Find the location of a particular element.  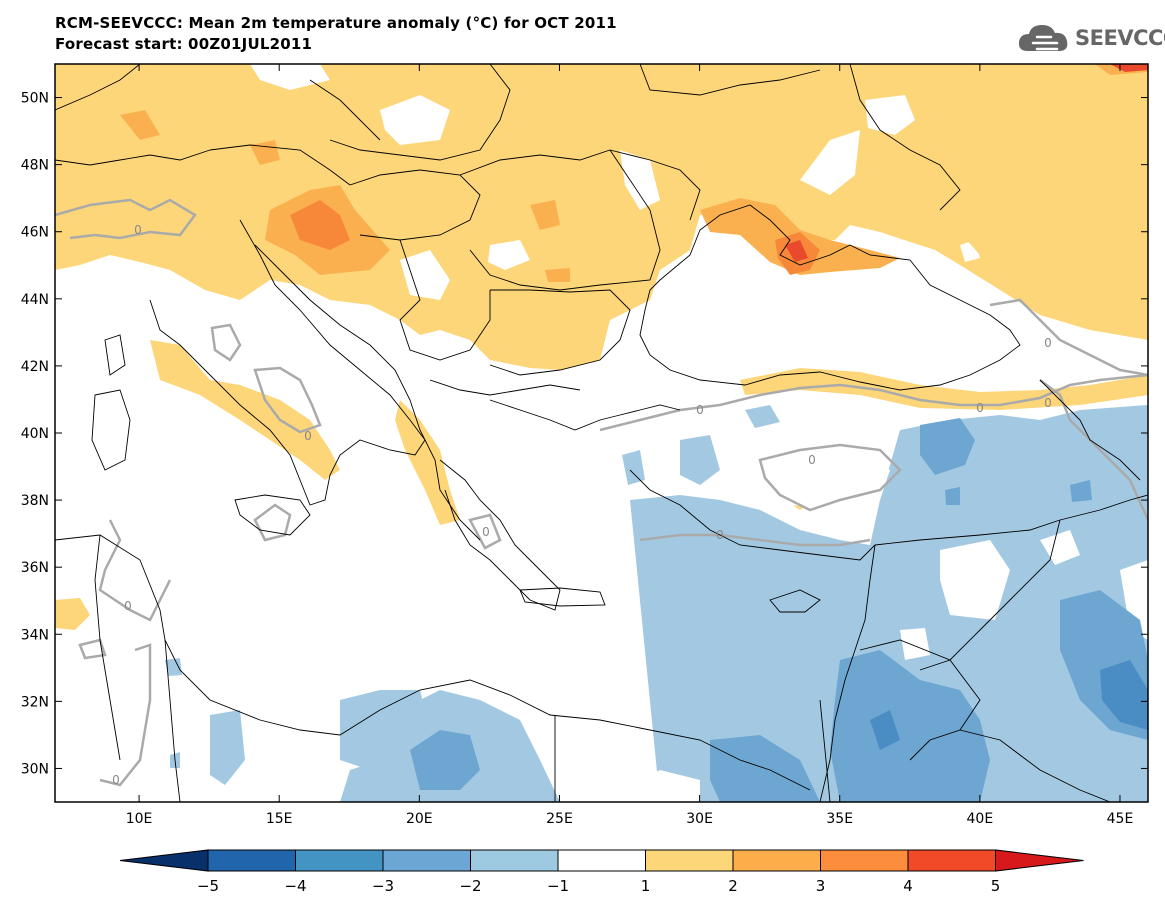

corsica-coast is located at coordinates (115, 355).